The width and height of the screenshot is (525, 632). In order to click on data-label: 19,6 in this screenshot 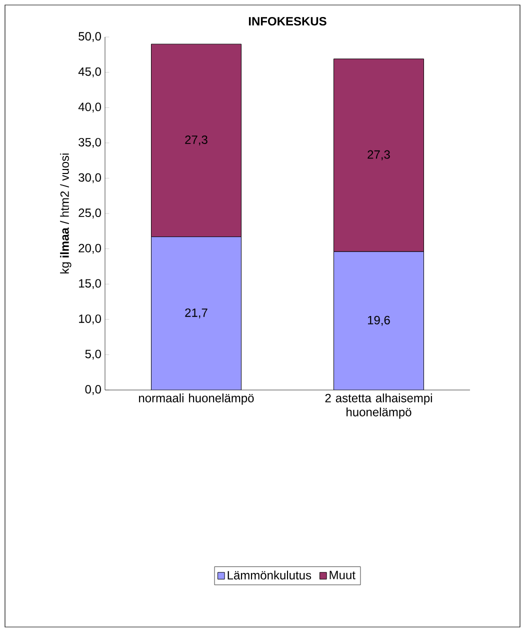, I will do `click(379, 321)`.